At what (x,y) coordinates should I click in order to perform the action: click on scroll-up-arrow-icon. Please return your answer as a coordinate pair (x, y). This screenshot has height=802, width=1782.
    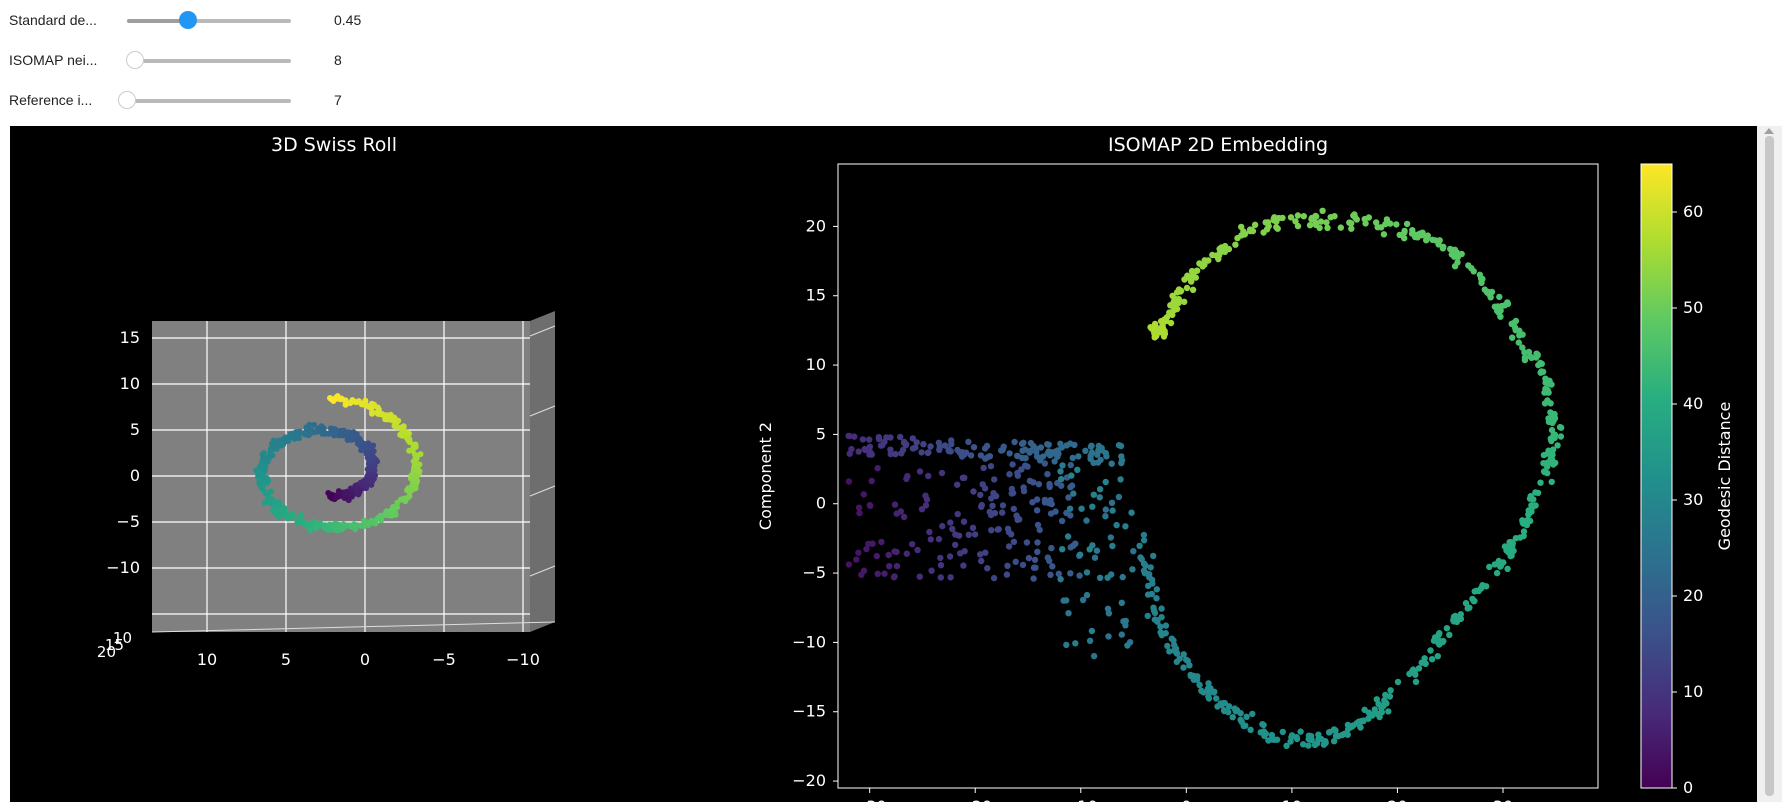
    Looking at the image, I should click on (1769, 131).